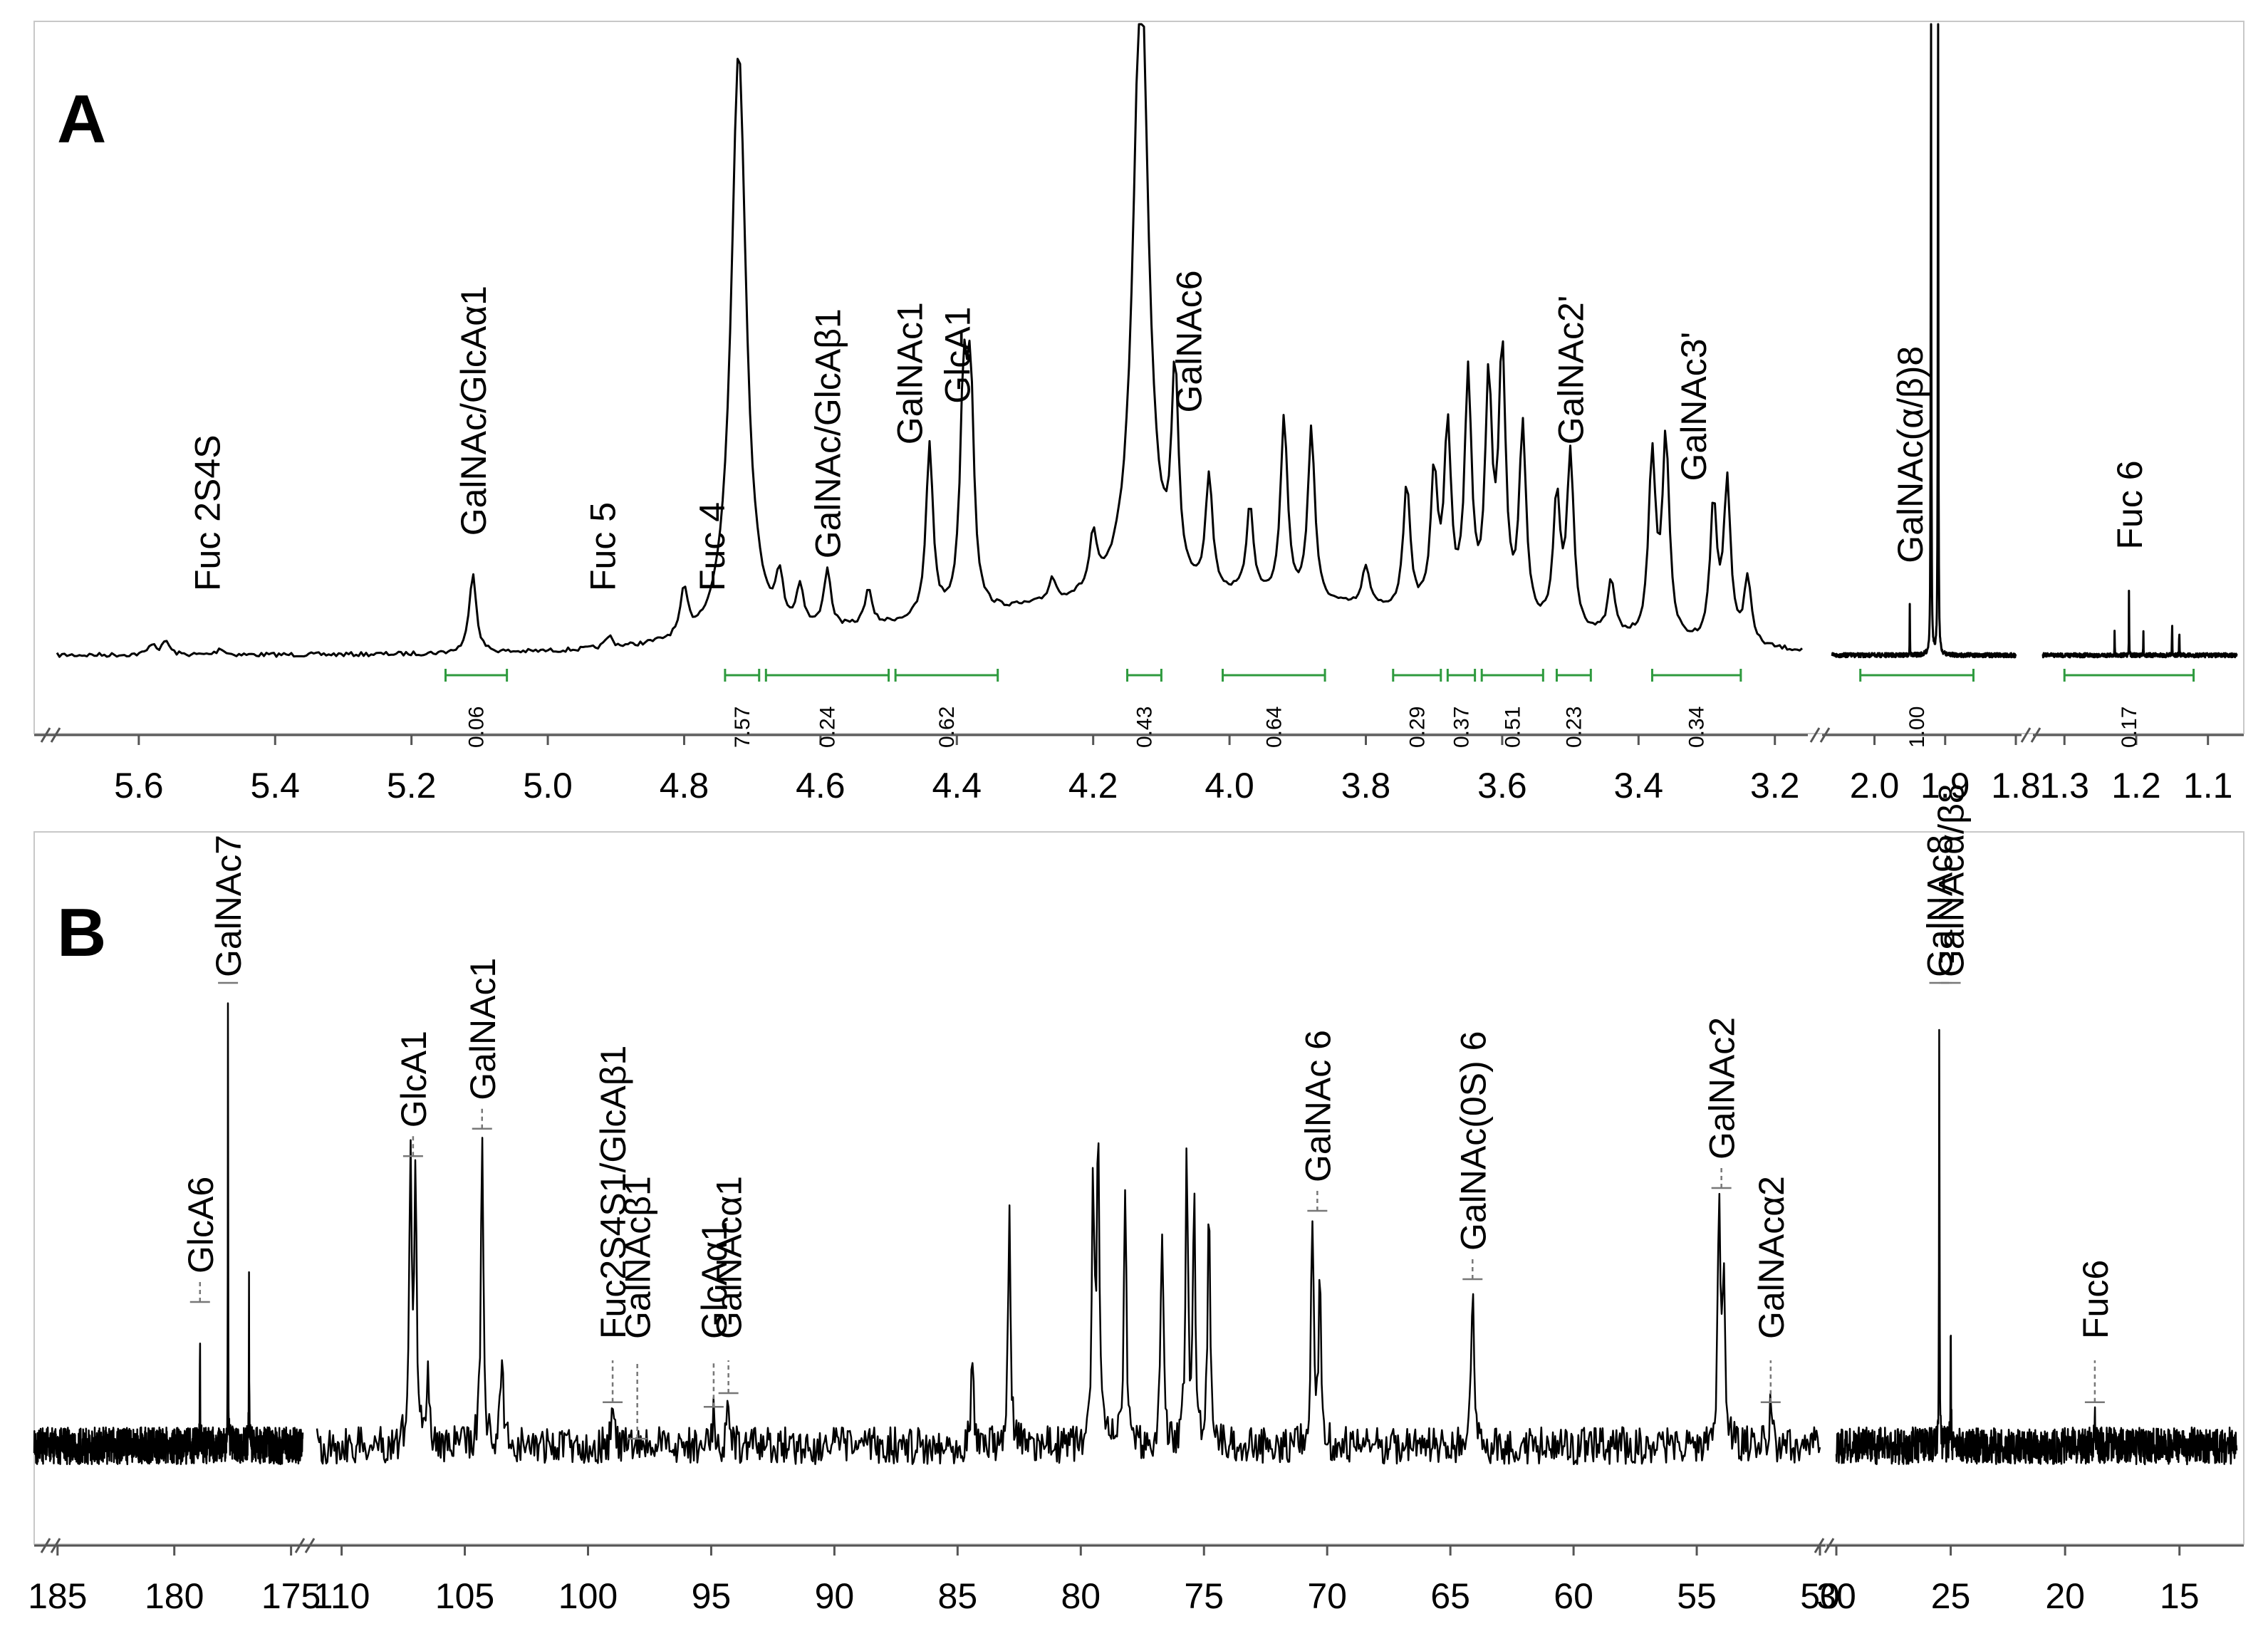 This screenshot has width=2268, height=1641. Describe the element at coordinates (1571, 370) in the screenshot. I see `peak-annotation: GalNAc2'` at that location.